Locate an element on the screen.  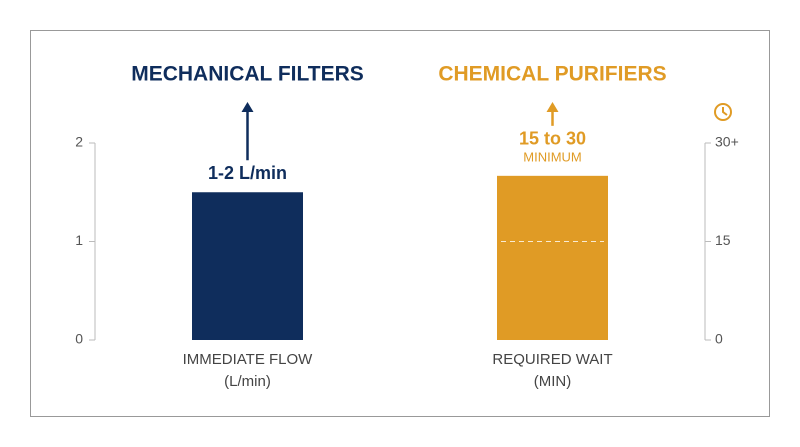
y-tick-label: 1 is located at coordinates (79, 240).